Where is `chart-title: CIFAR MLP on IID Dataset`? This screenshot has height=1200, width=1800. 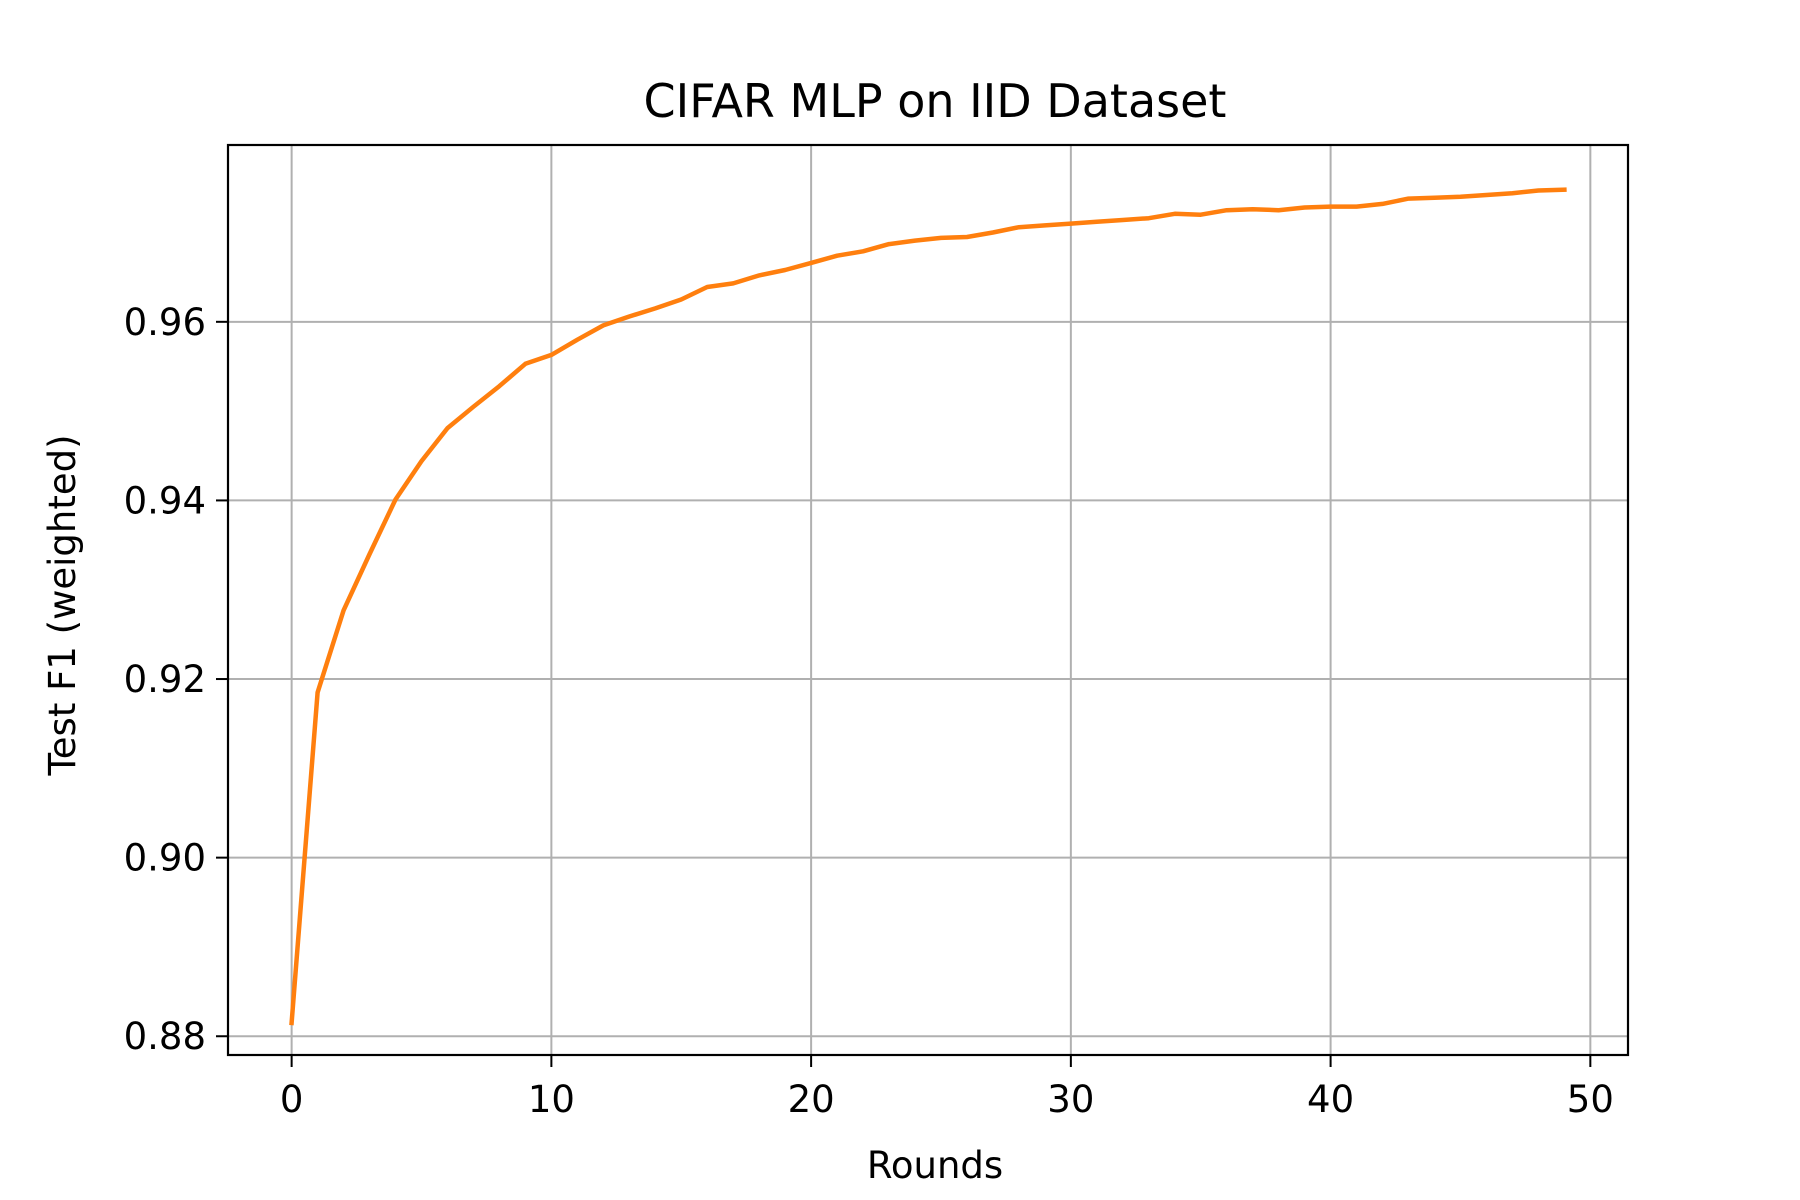 chart-title: CIFAR MLP on IID Dataset is located at coordinates (935, 101).